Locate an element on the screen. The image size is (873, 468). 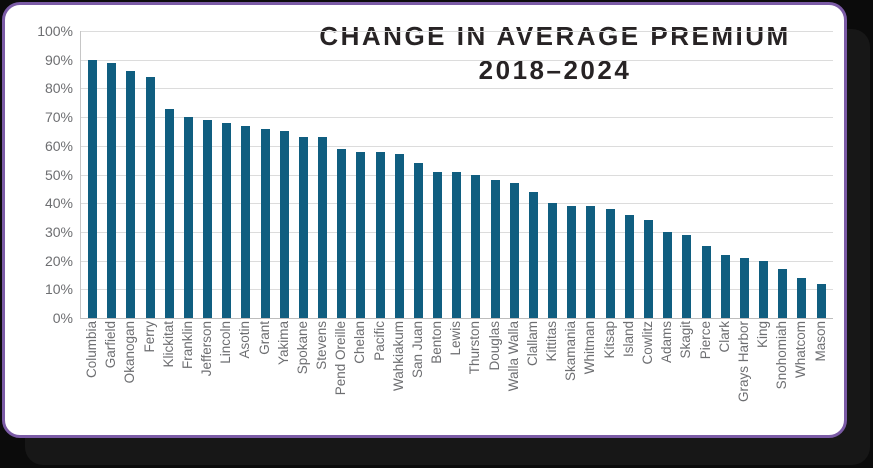
x-label-island: Island is located at coordinates (628, 339).